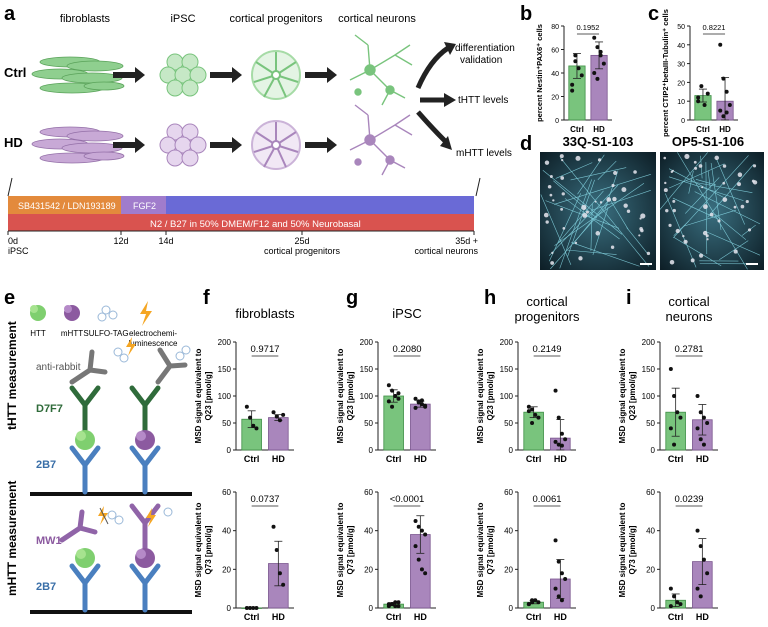 This screenshot has height=627, width=768. What do you see at coordinates (85, 19) in the screenshot?
I see `stage-label-fibroblasts: fibroblasts` at bounding box center [85, 19].